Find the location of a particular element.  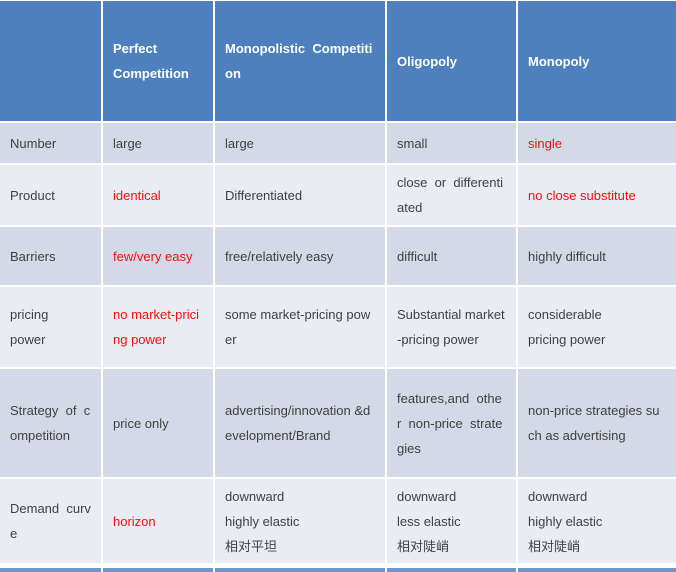

cell-barriers-monopoly: highly difficult is located at coordinates (597, 256).